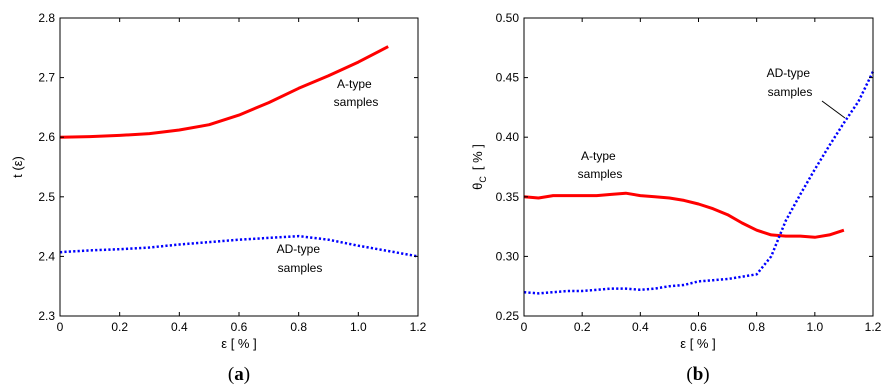 Image resolution: width=882 pixels, height=389 pixels. What do you see at coordinates (46, 197) in the screenshot?
I see `panel-a-y-tick-label: 2.5` at bounding box center [46, 197].